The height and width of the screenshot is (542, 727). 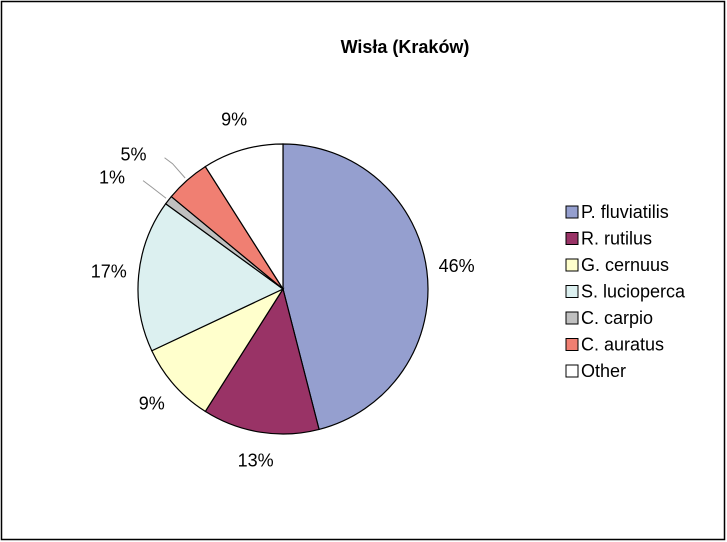 What do you see at coordinates (633, 291) in the screenshot?
I see `legend-label: S. lucioperca` at bounding box center [633, 291].